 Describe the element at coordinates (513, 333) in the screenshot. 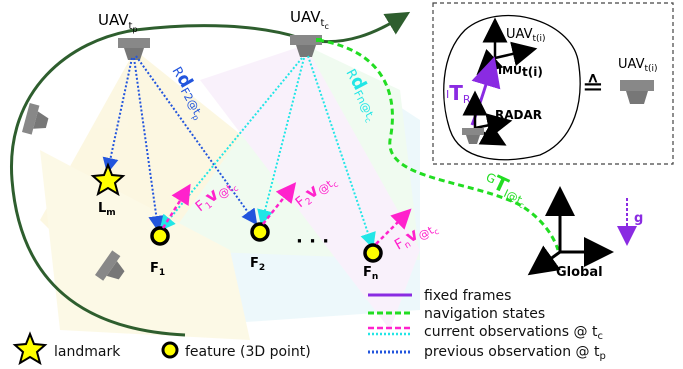

I see `legend-current-observations: current observations @ tc` at that location.